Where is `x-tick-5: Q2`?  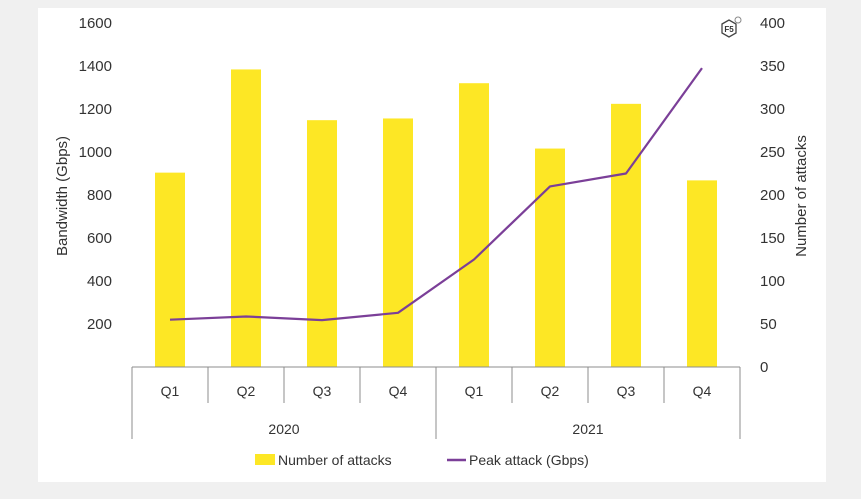 x-tick-5: Q2 is located at coordinates (550, 391).